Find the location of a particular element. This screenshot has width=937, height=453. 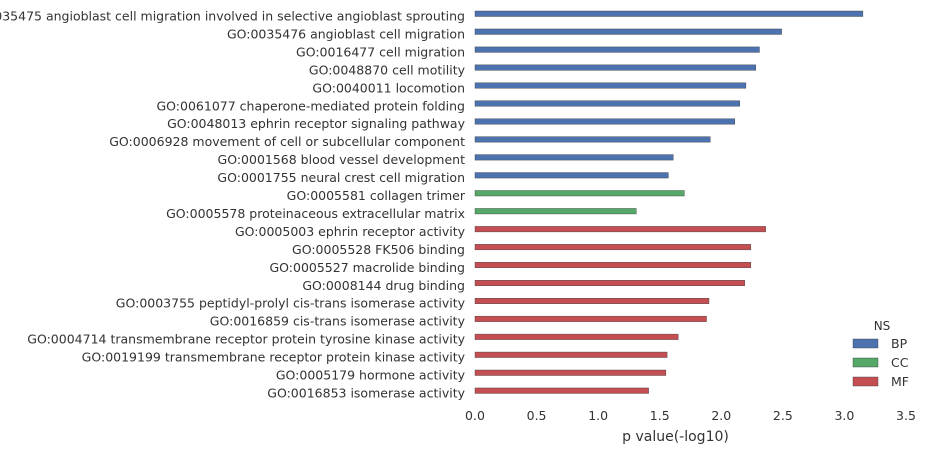

category-label: GO:0005581 collagen trimer is located at coordinates (376, 195).